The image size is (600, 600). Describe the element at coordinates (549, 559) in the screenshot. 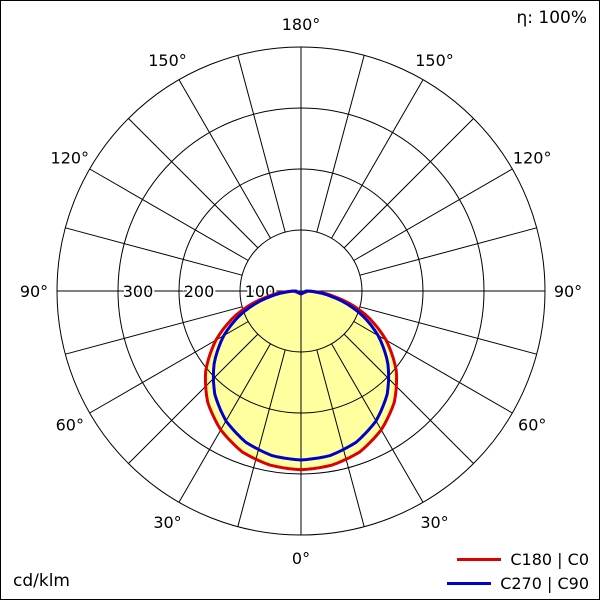

I see `legend-label-c0: C180 | C0` at that location.